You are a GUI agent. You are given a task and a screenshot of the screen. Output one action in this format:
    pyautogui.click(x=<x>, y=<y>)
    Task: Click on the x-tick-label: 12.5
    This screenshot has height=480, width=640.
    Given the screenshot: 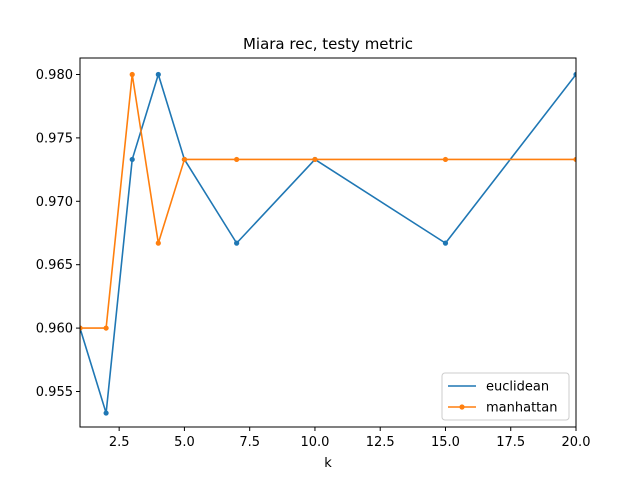 What is the action you would take?
    pyautogui.click(x=380, y=442)
    